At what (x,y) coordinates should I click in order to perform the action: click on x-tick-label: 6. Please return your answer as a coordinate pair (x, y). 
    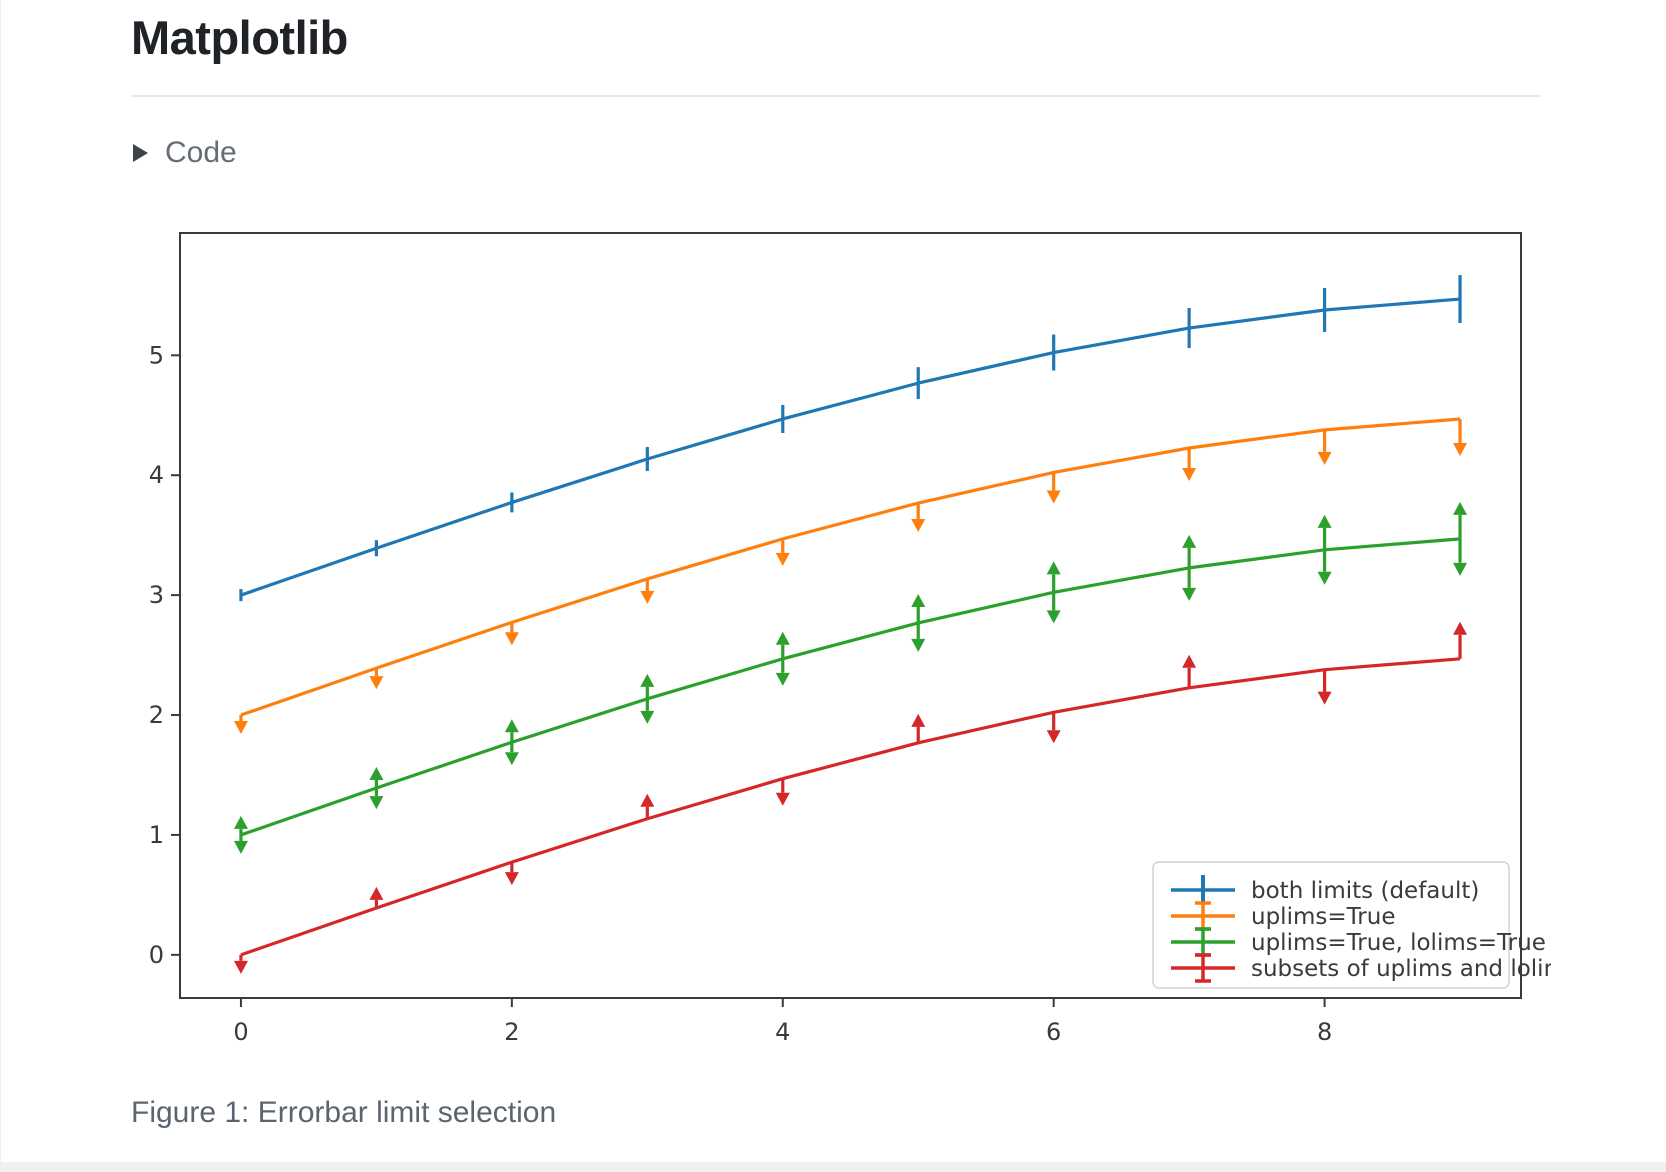
    Looking at the image, I should click on (1053, 1032).